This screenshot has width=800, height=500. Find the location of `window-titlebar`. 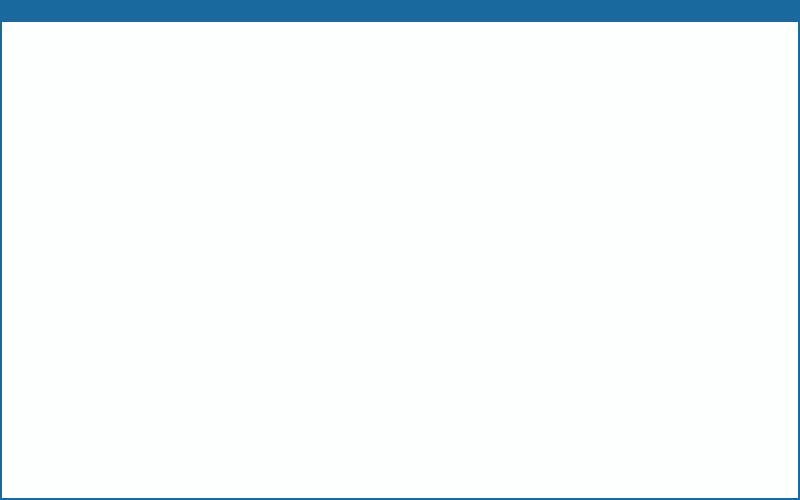

window-titlebar is located at coordinates (400, 12).